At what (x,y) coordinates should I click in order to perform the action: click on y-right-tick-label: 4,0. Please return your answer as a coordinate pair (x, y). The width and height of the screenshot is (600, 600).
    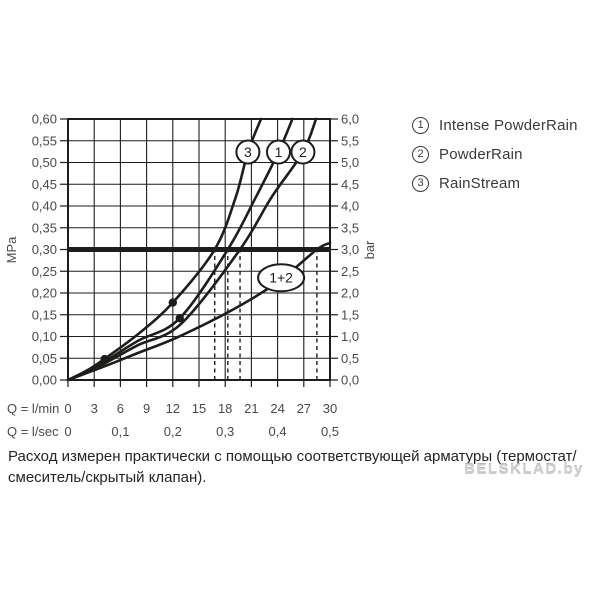
    Looking at the image, I should click on (350, 206).